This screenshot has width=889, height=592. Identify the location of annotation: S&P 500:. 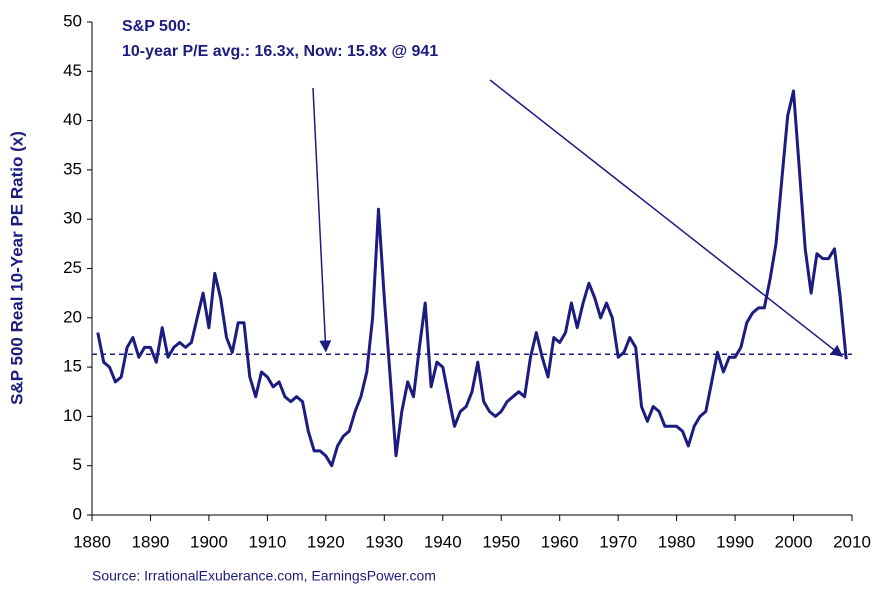
(156, 26).